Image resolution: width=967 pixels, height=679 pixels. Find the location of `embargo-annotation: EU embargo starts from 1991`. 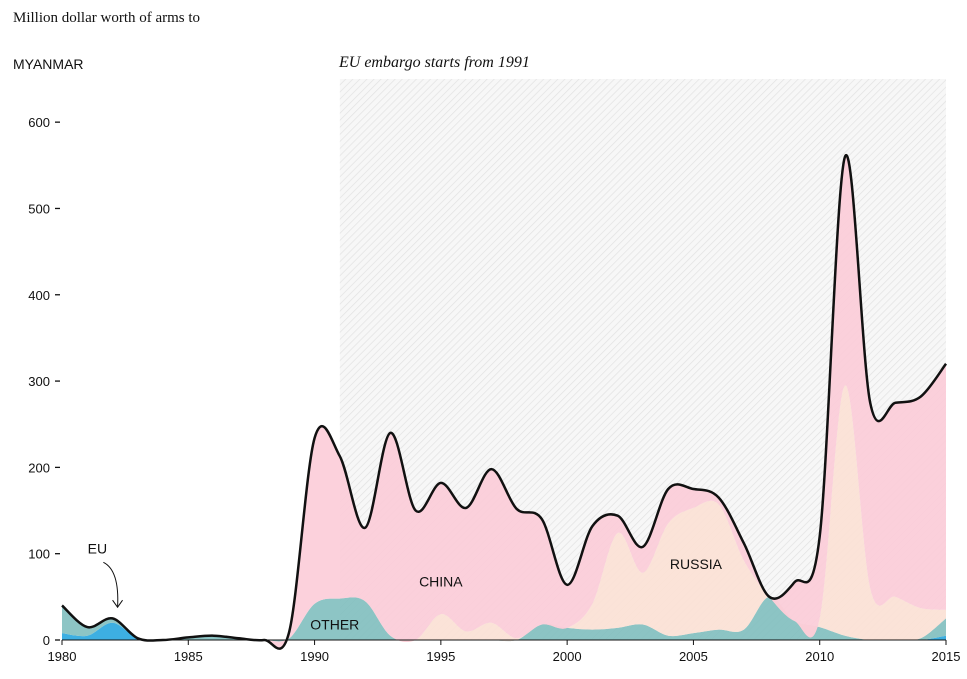

embargo-annotation: EU embargo starts from 1991 is located at coordinates (434, 62).